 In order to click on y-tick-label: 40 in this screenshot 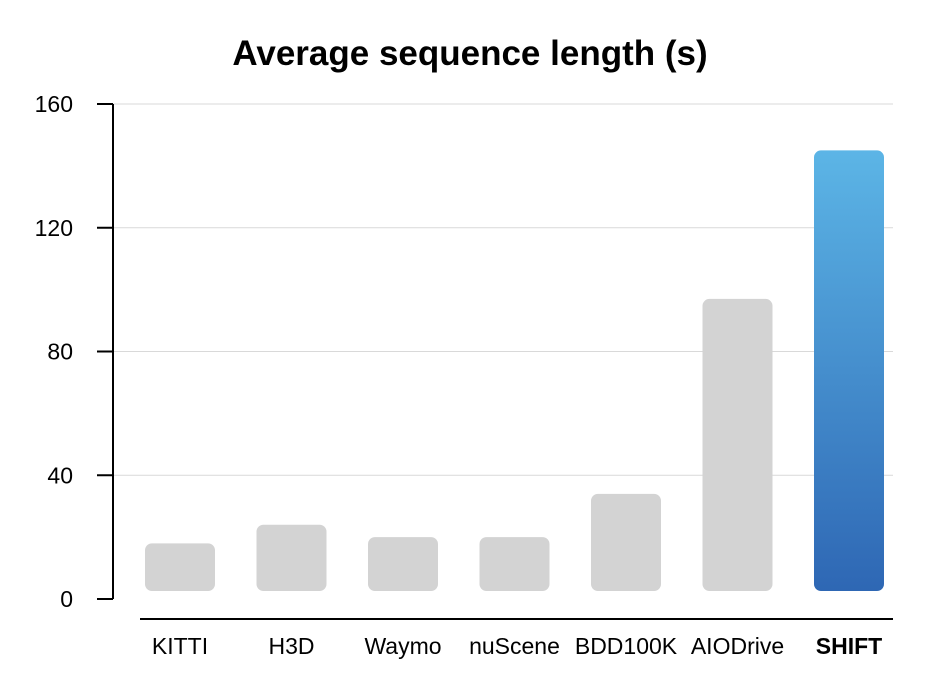, I will do `click(60, 475)`.